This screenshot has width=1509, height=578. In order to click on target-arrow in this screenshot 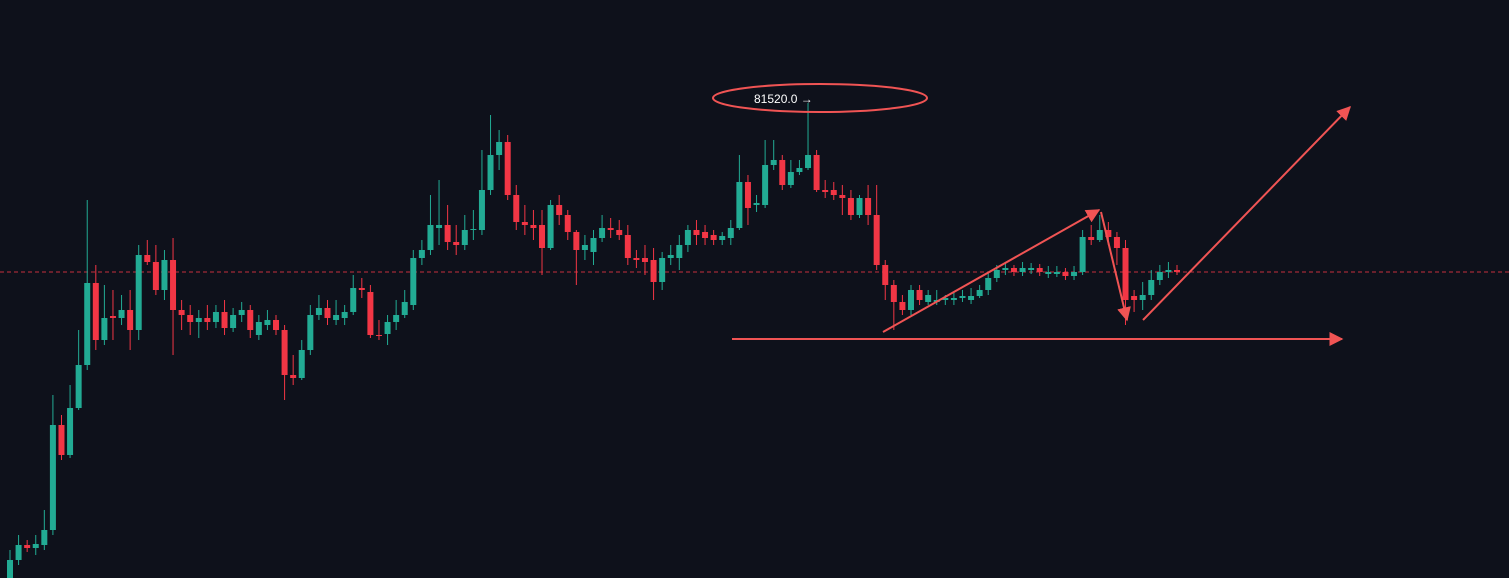, I will do `click(1246, 213)`.